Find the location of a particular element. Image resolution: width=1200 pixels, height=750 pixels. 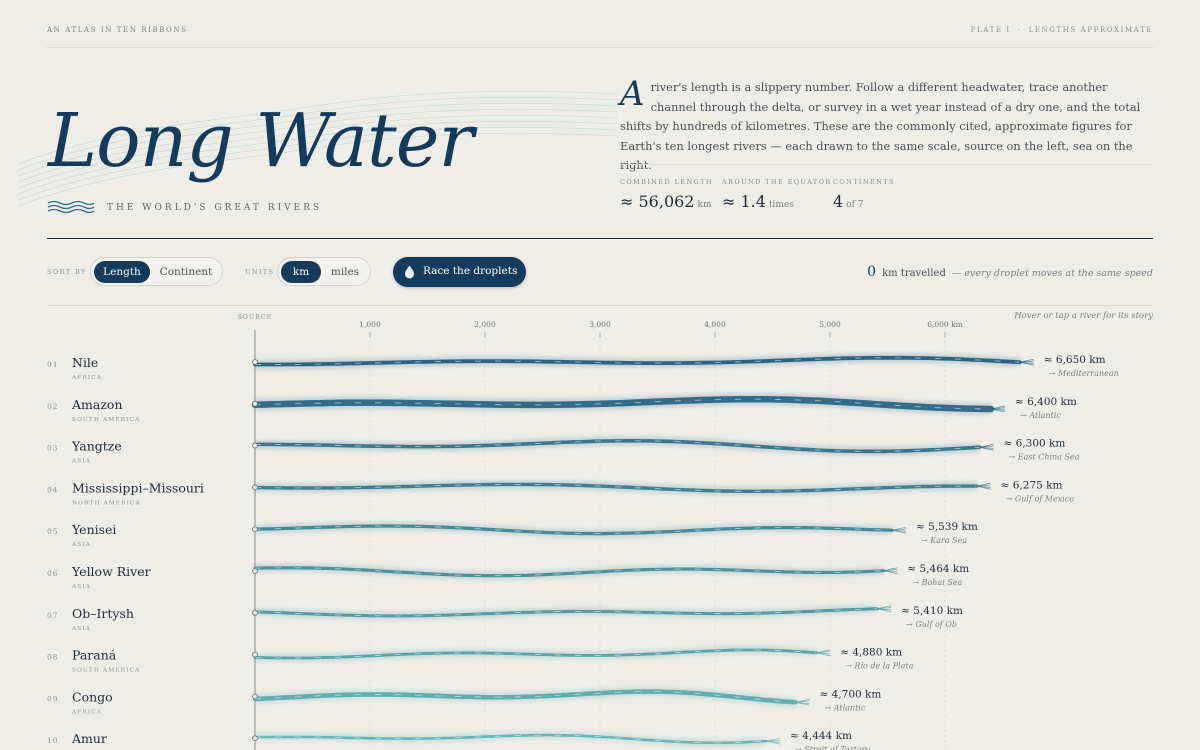

river-length-label: ≈ 5,410 km is located at coordinates (932, 611).